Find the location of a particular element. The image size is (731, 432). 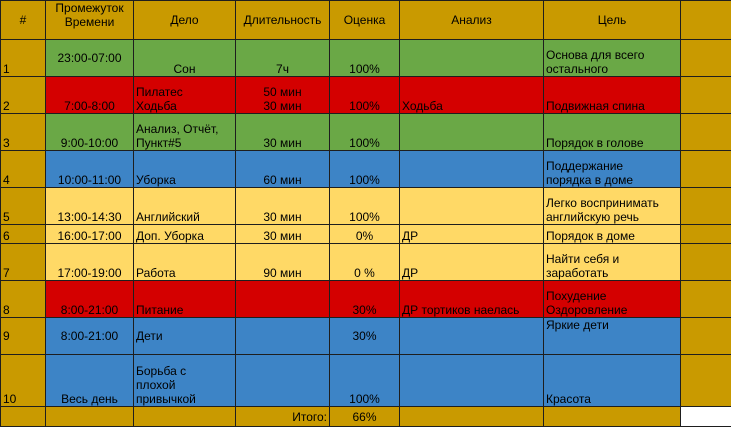

row-goal: Порядок в доме is located at coordinates (612, 234).